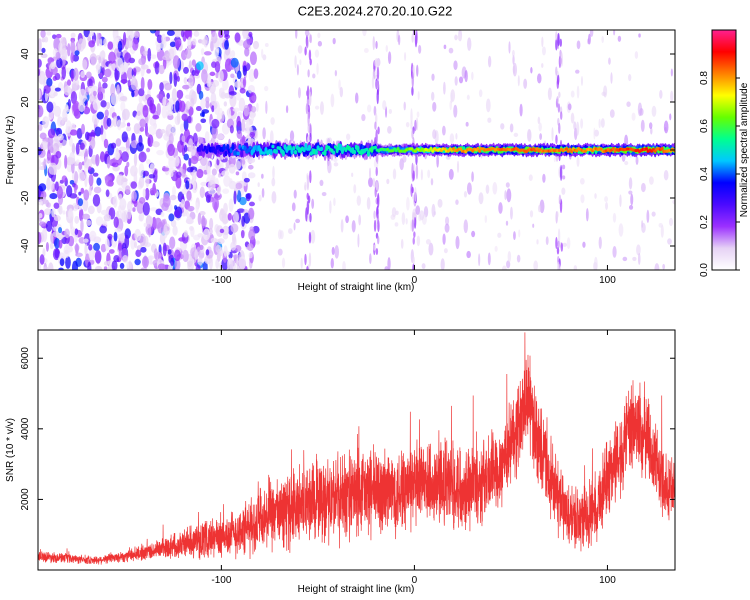 The width and height of the screenshot is (750, 600). Describe the element at coordinates (25, 358) in the screenshot. I see `y-tick-label: 6000` at that location.